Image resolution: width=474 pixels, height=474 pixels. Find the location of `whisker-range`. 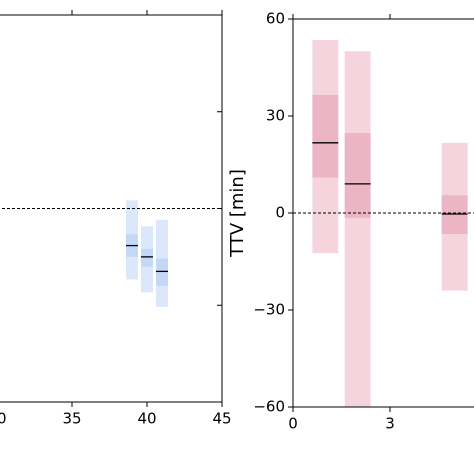

whisker-range is located at coordinates (357, 229).